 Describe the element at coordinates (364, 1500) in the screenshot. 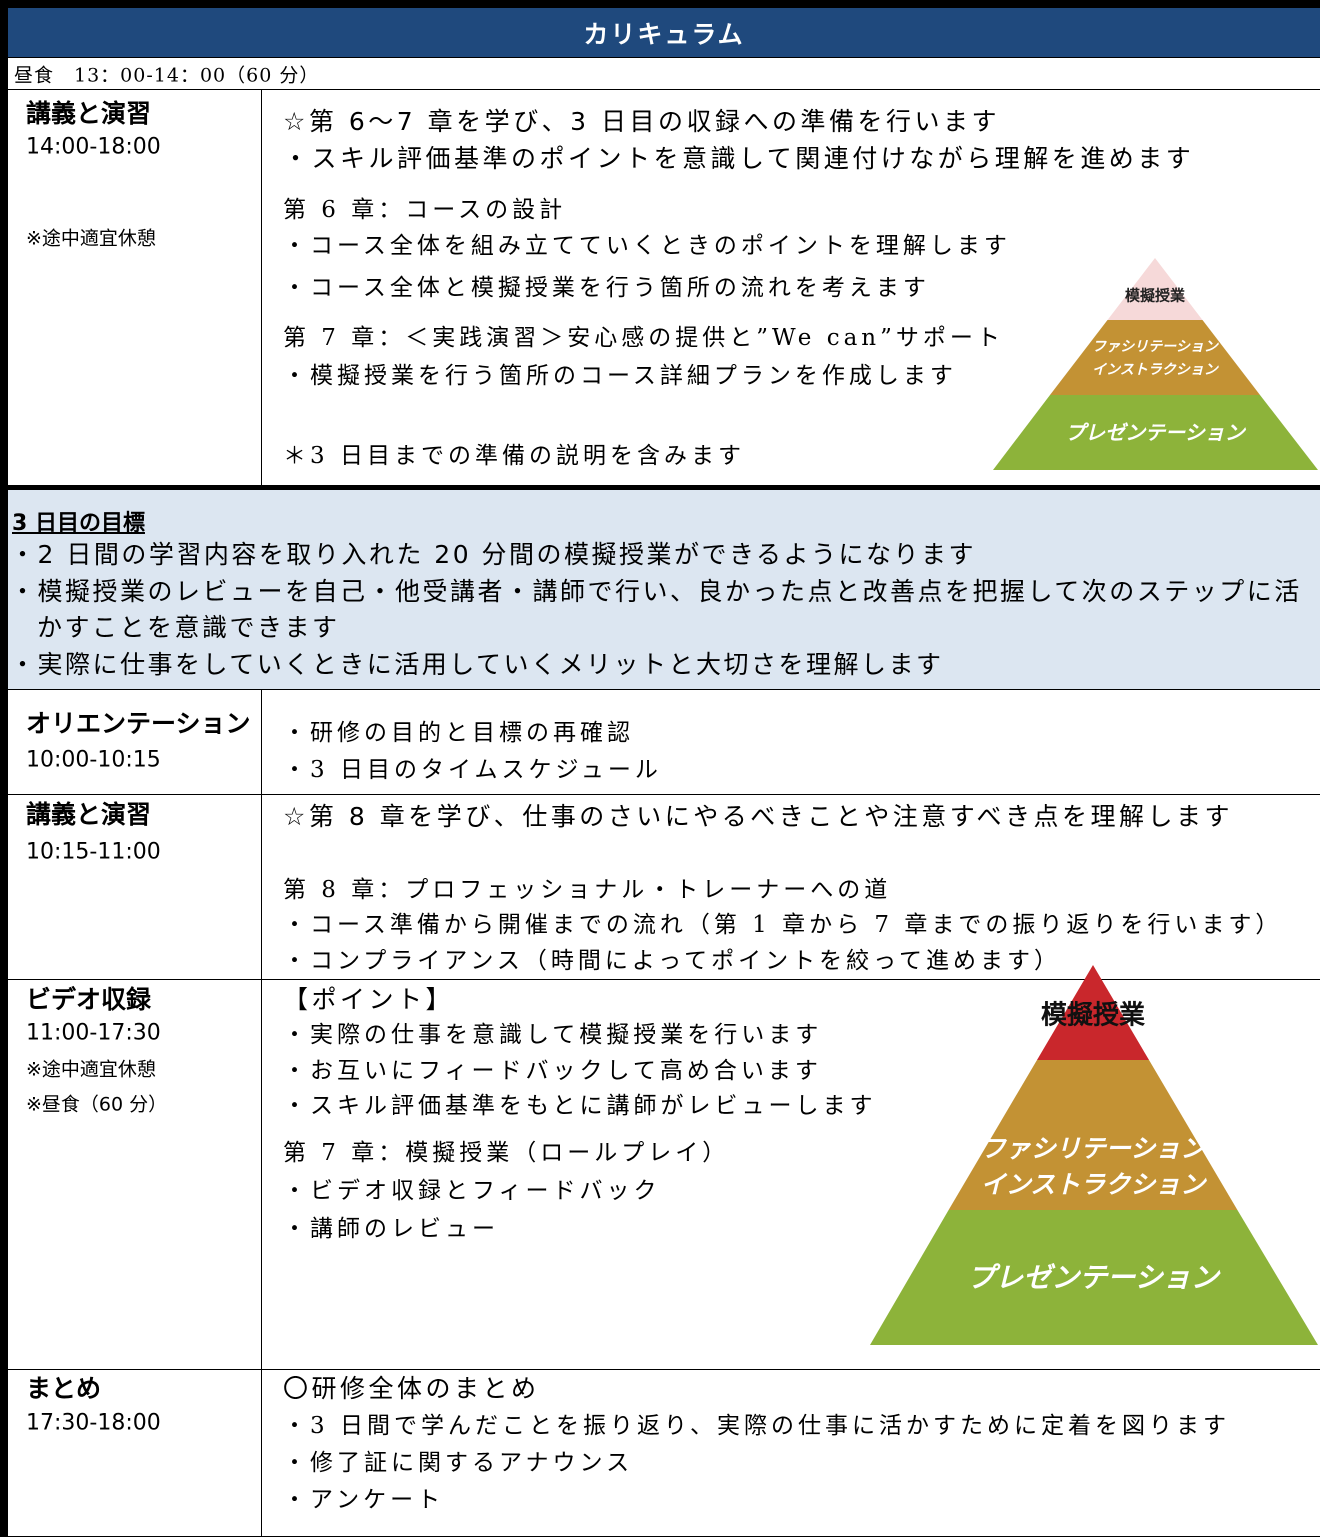

I see `body-line: ・アンケート` at that location.